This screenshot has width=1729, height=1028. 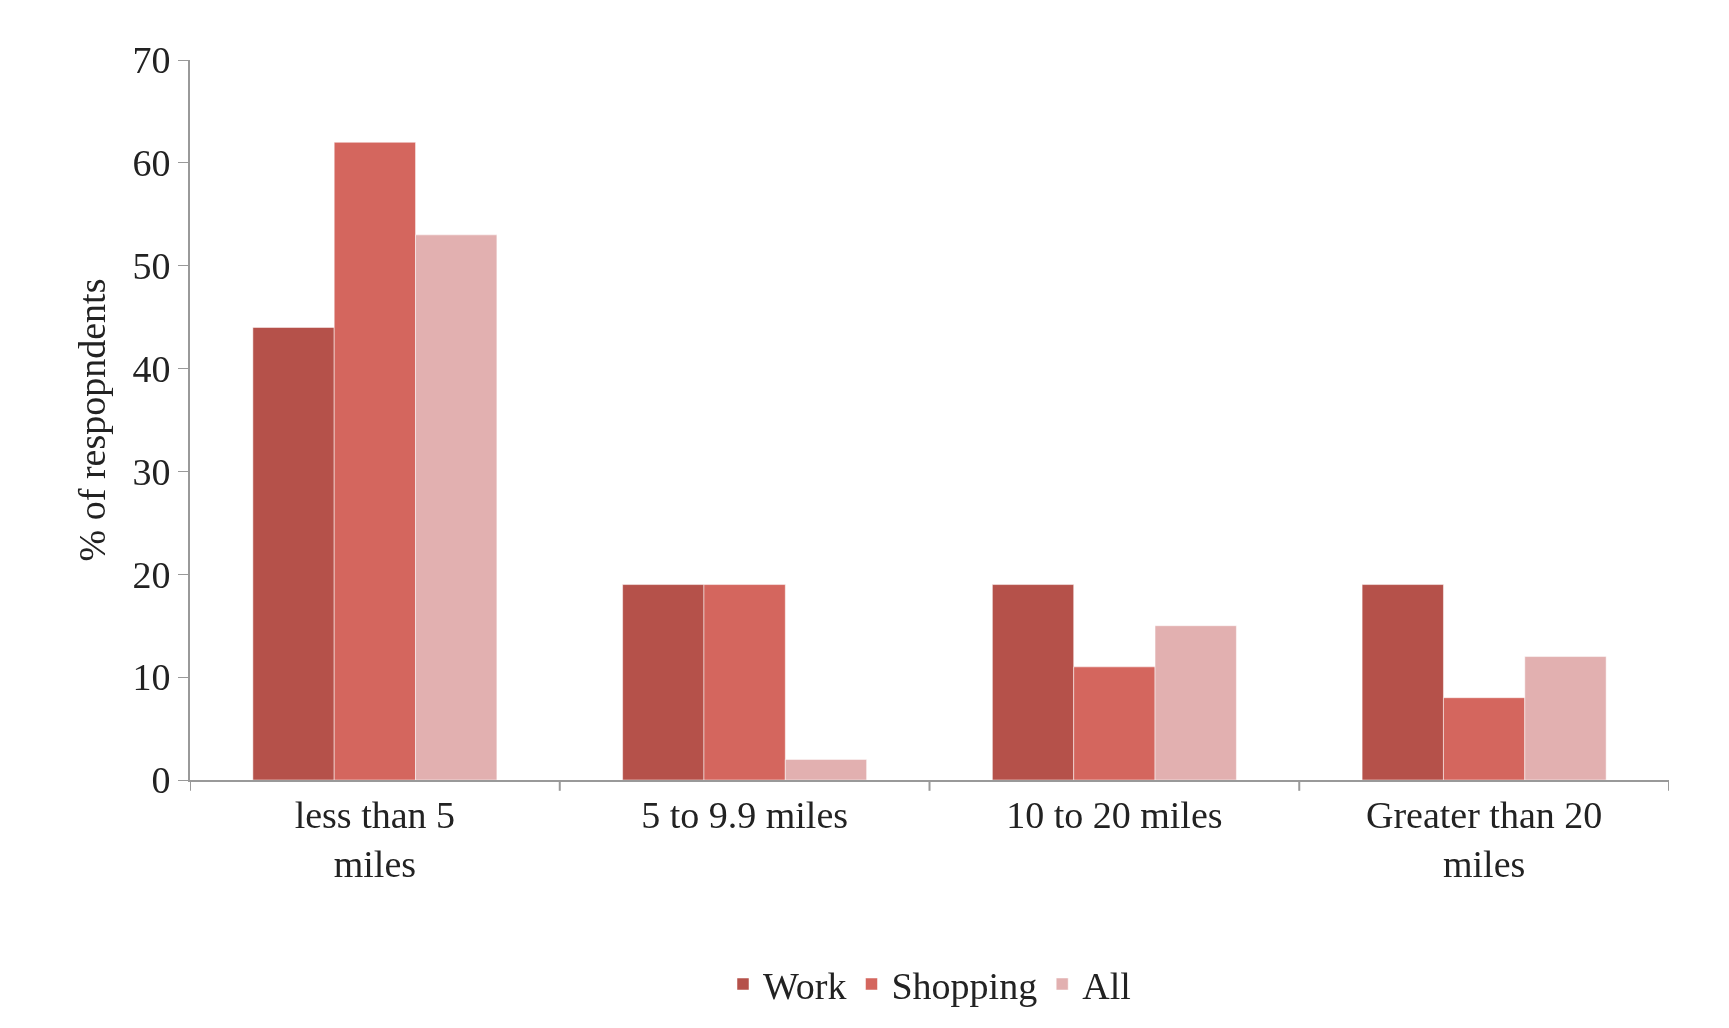 What do you see at coordinates (151, 163) in the screenshot?
I see `y-tick-label: 60` at bounding box center [151, 163].